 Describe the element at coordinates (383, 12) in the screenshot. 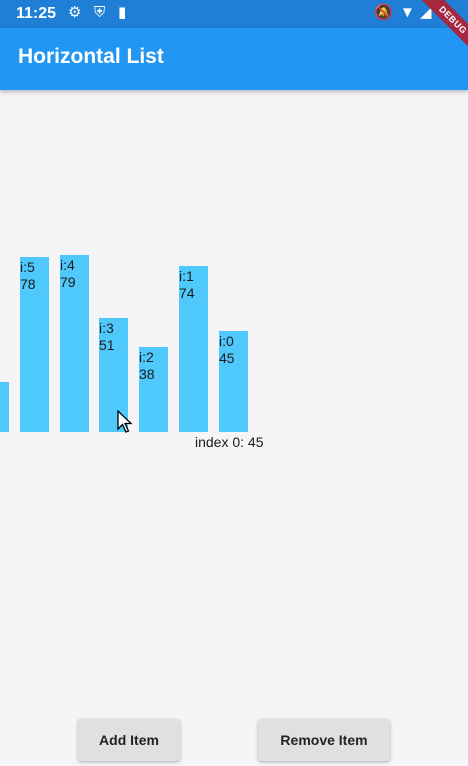

I see `bell-off-icon: 🔕` at that location.